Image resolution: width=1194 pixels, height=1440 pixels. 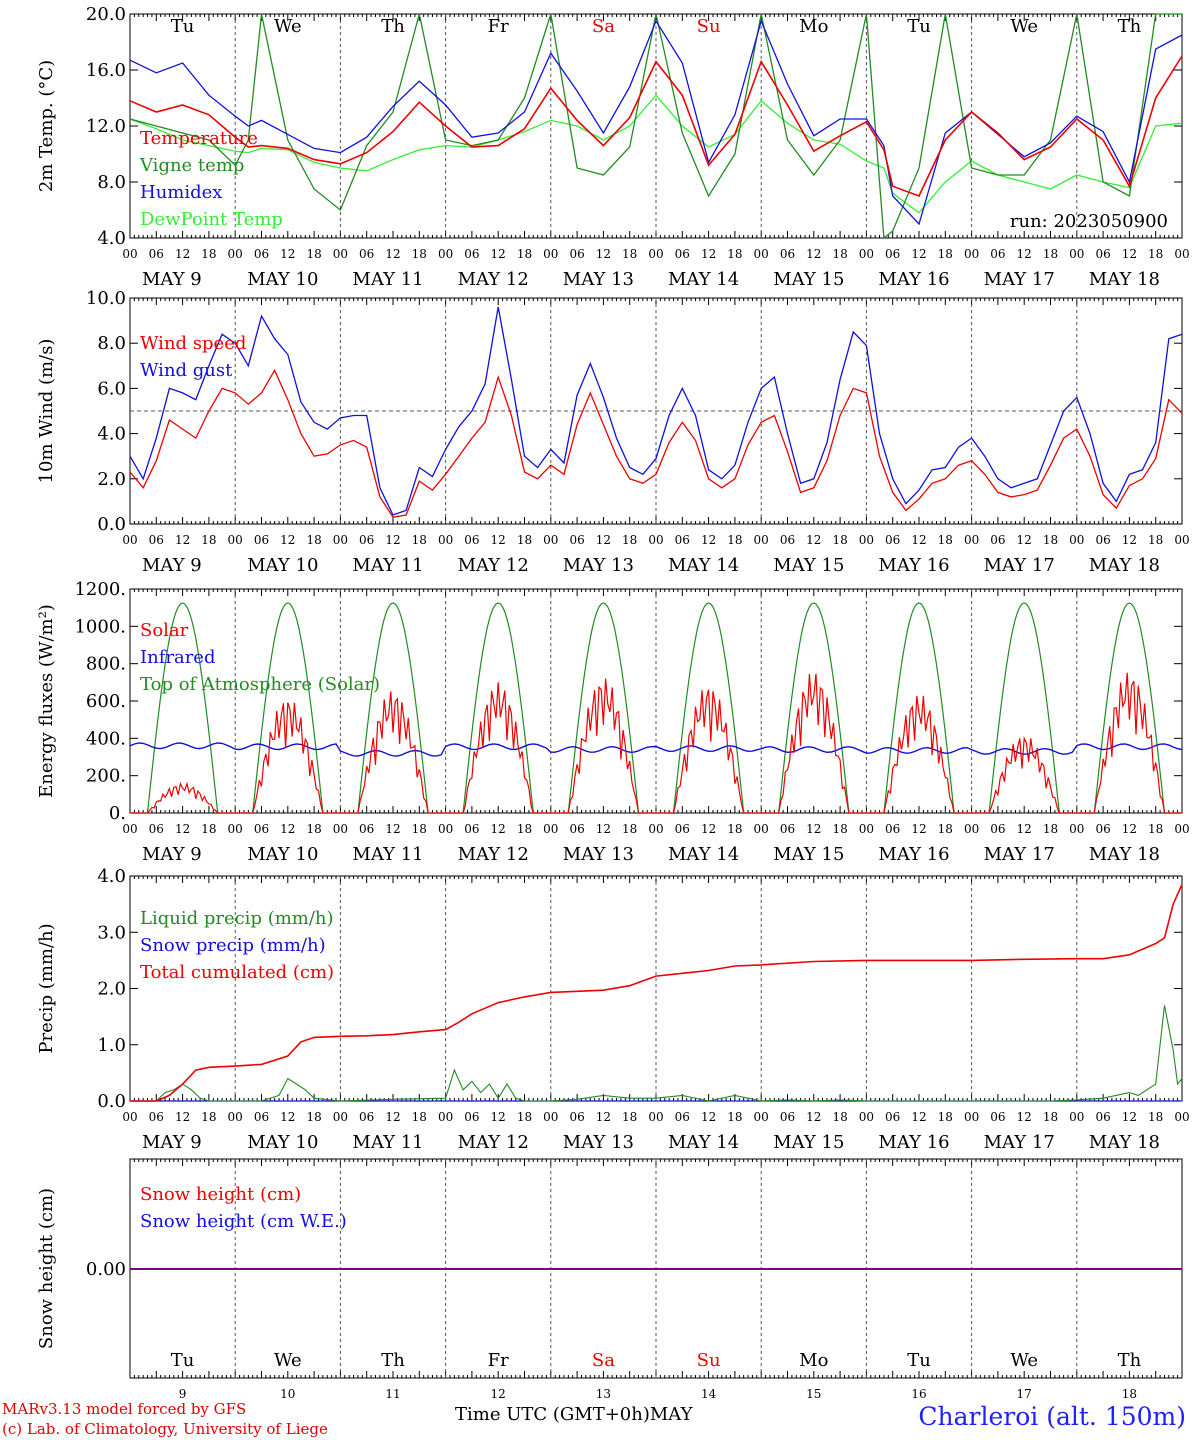 What do you see at coordinates (111, 876) in the screenshot?
I see `y-tick-label: 4.0` at bounding box center [111, 876].